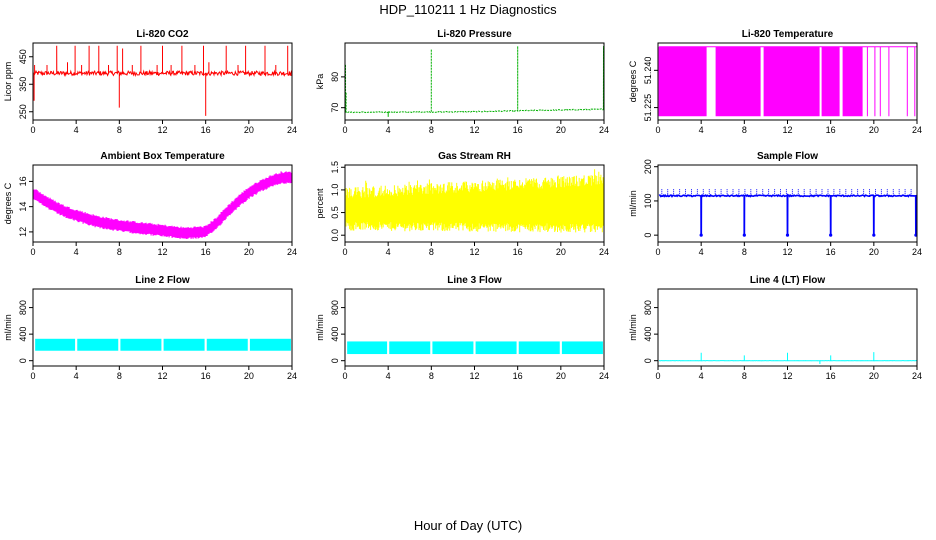  I want to click on y-tick-label: 51.240, so click(648, 71).